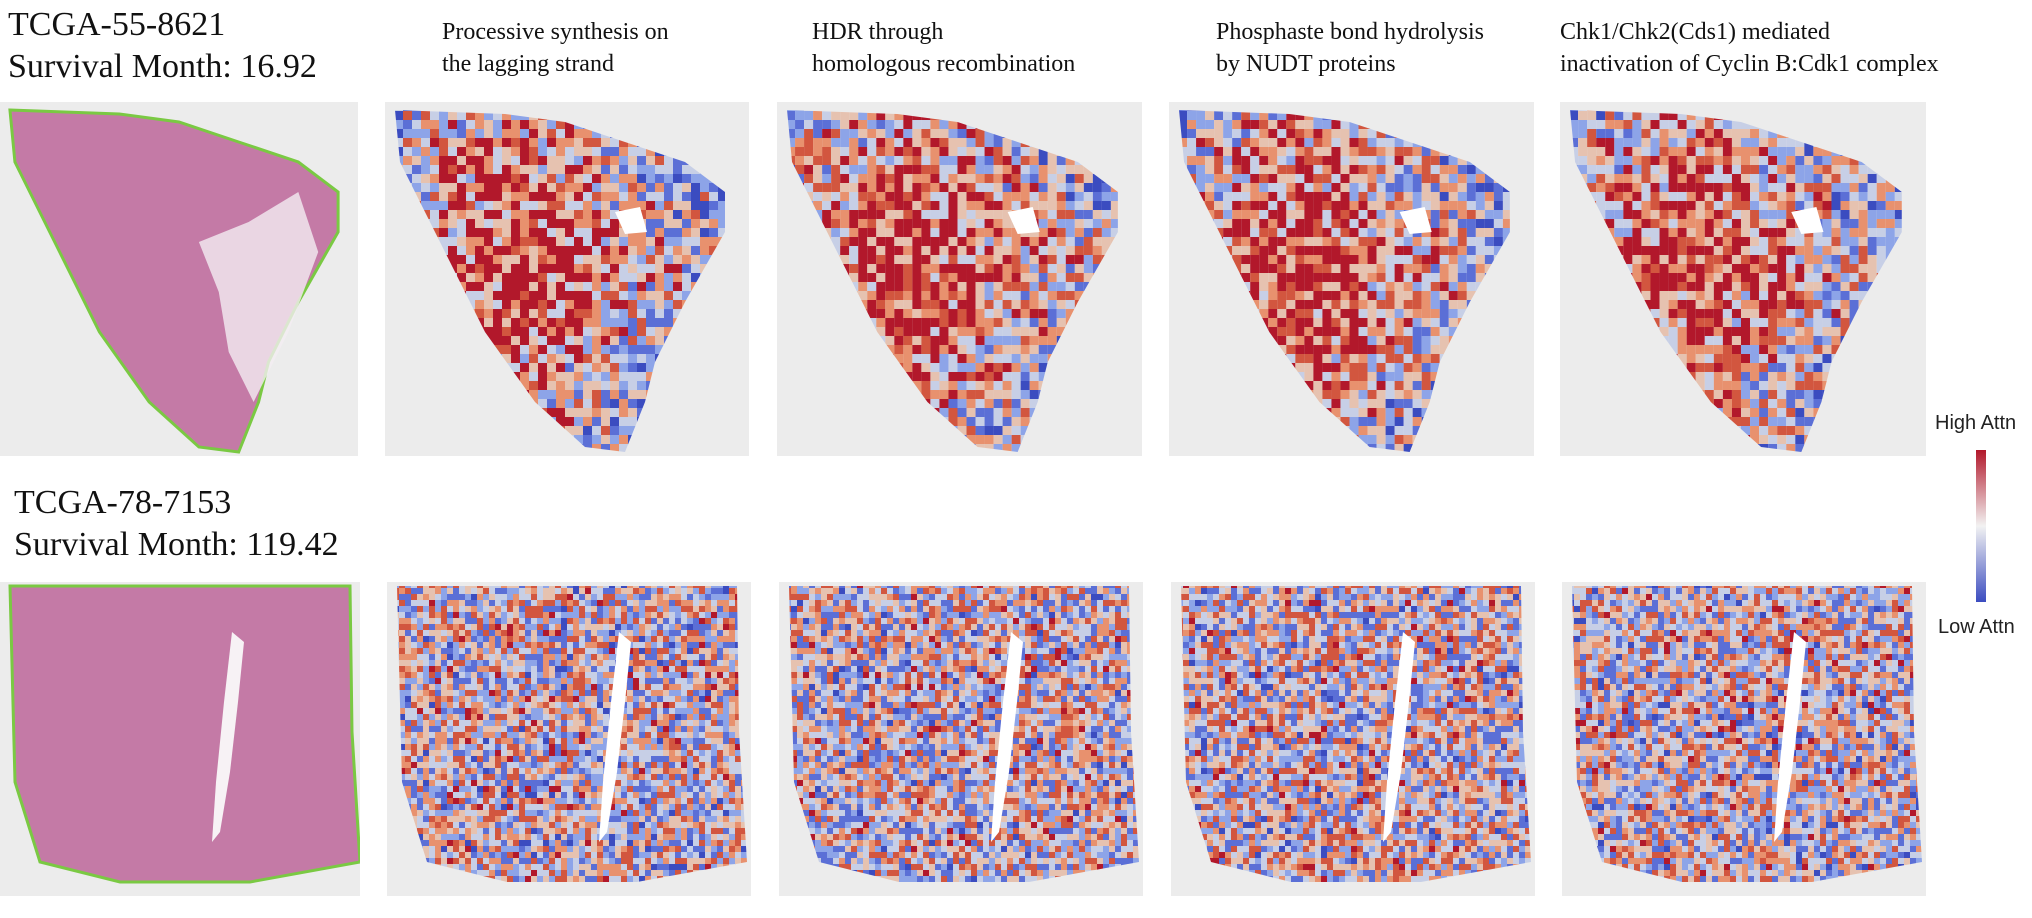 The width and height of the screenshot is (2032, 918). I want to click on attention-heatmap-row1-col4, so click(1743, 279).